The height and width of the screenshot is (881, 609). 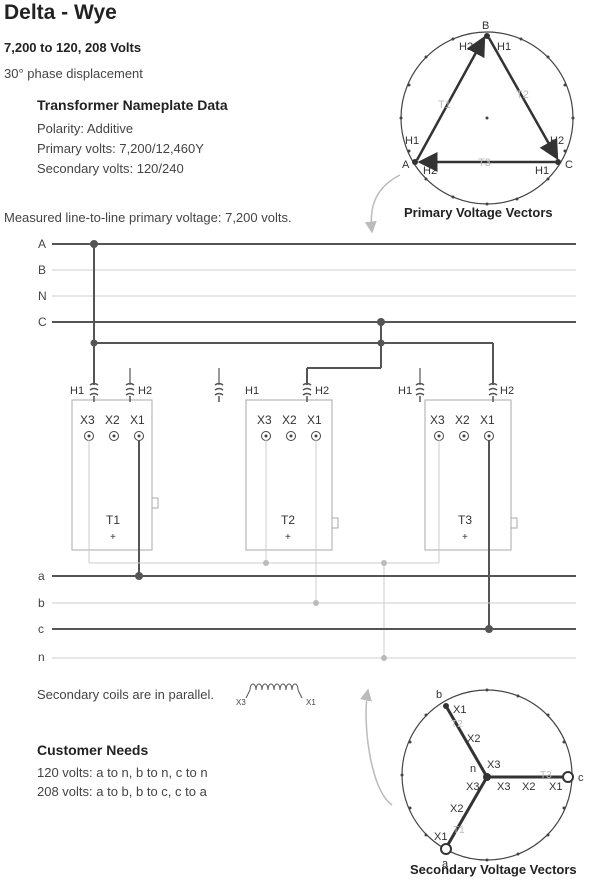 I want to click on t1-name: T1, so click(x=113, y=520).